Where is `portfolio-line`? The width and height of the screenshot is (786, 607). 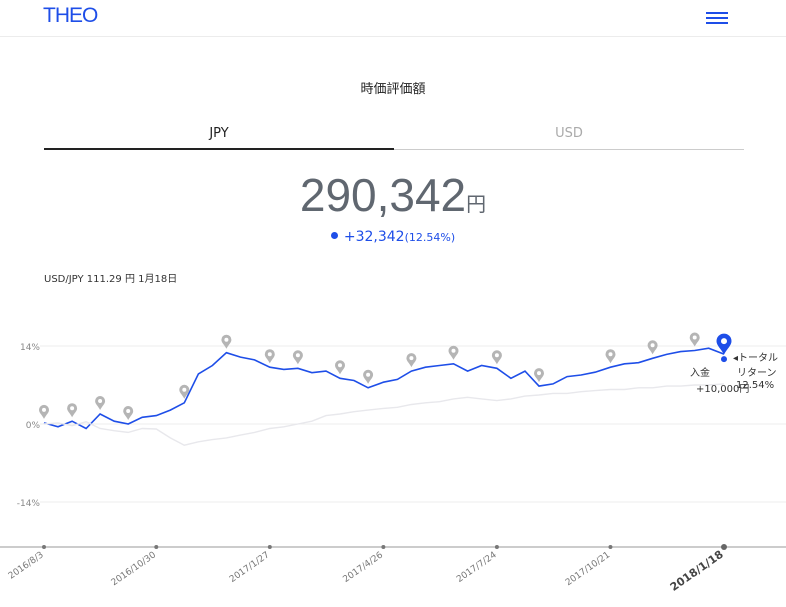 portfolio-line is located at coordinates (384, 388).